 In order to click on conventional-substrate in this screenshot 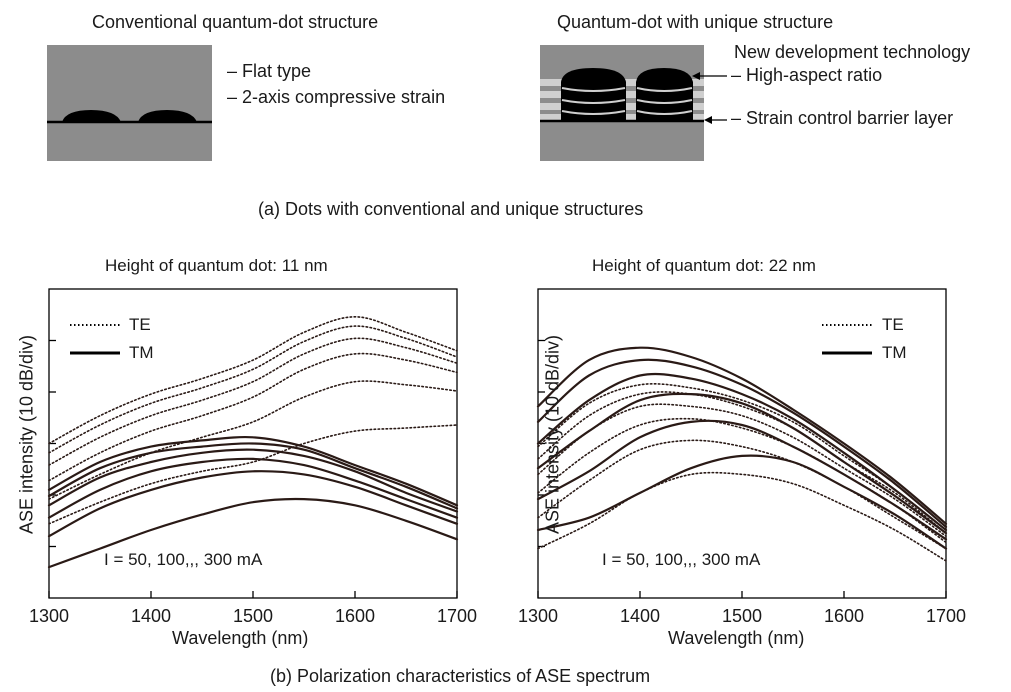, I will do `click(129, 103)`.